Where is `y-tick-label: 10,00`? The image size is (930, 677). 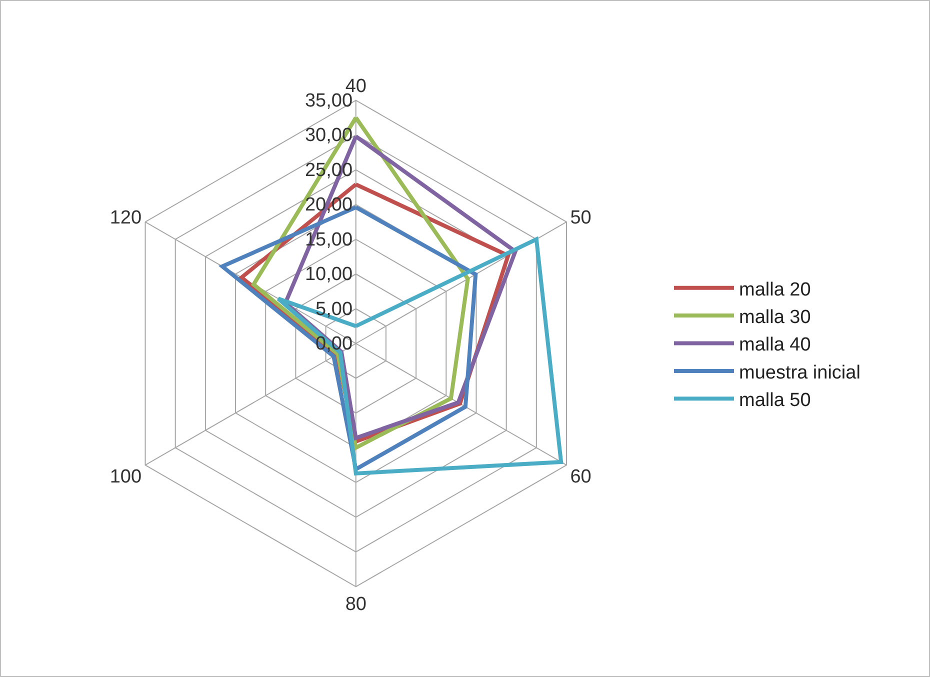
y-tick-label: 10,00 is located at coordinates (328, 275).